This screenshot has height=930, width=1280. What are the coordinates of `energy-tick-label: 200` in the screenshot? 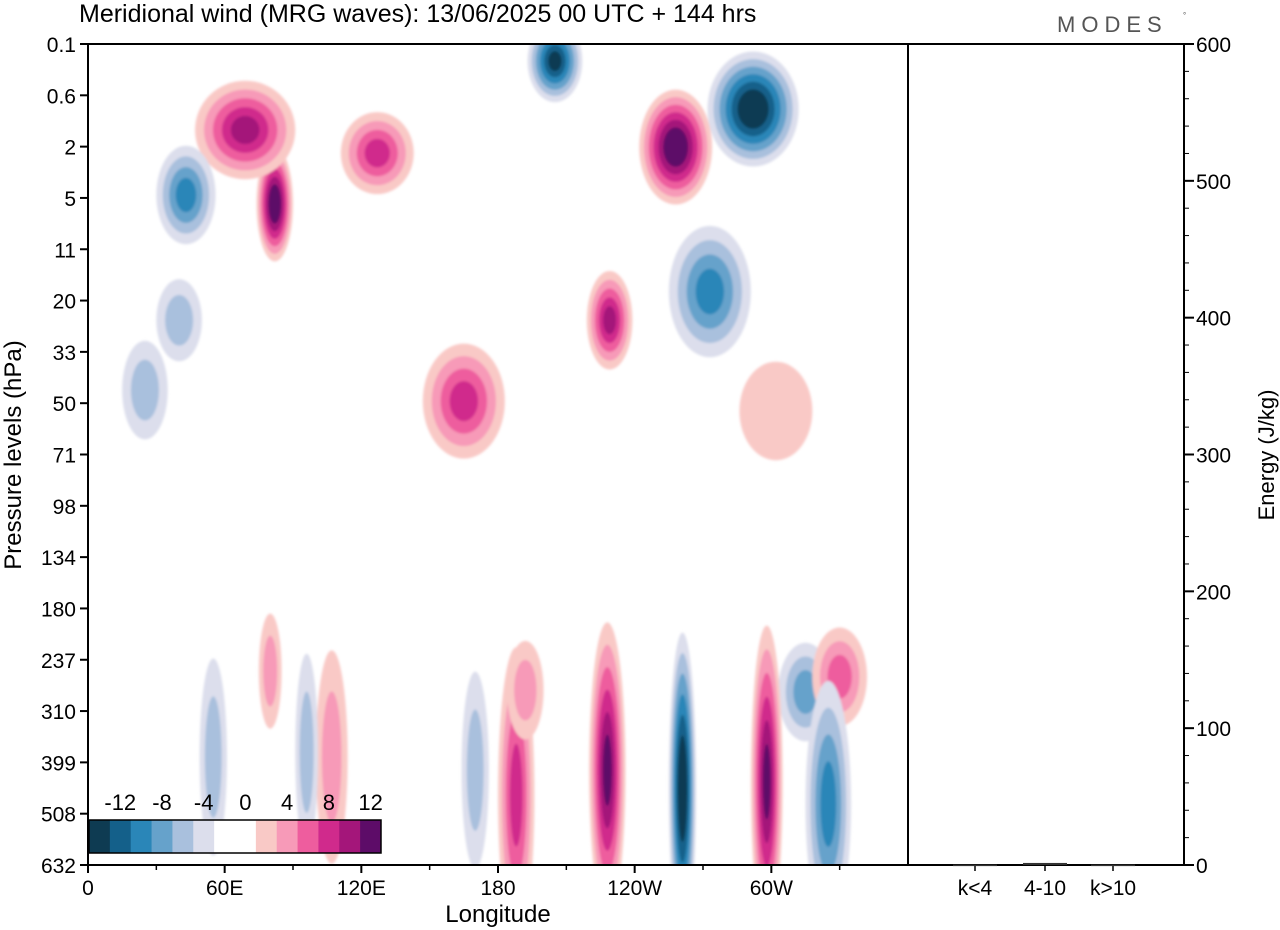 It's located at (1213, 592).